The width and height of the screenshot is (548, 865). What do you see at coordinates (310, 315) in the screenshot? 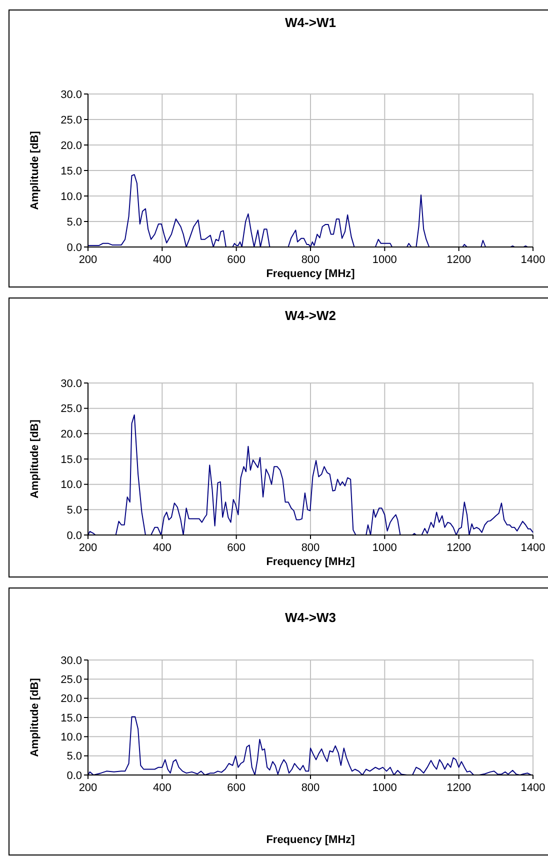
I see `chart-title: W4->W2` at bounding box center [310, 315].